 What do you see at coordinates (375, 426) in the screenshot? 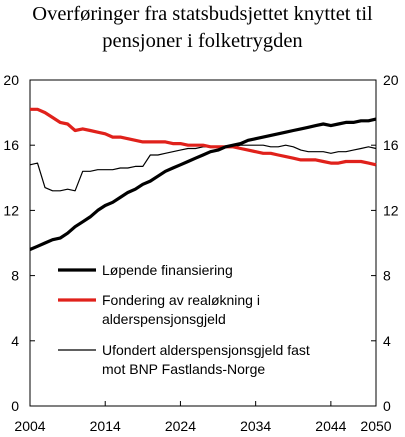
I see `x-tick-label: 2050` at bounding box center [375, 426].